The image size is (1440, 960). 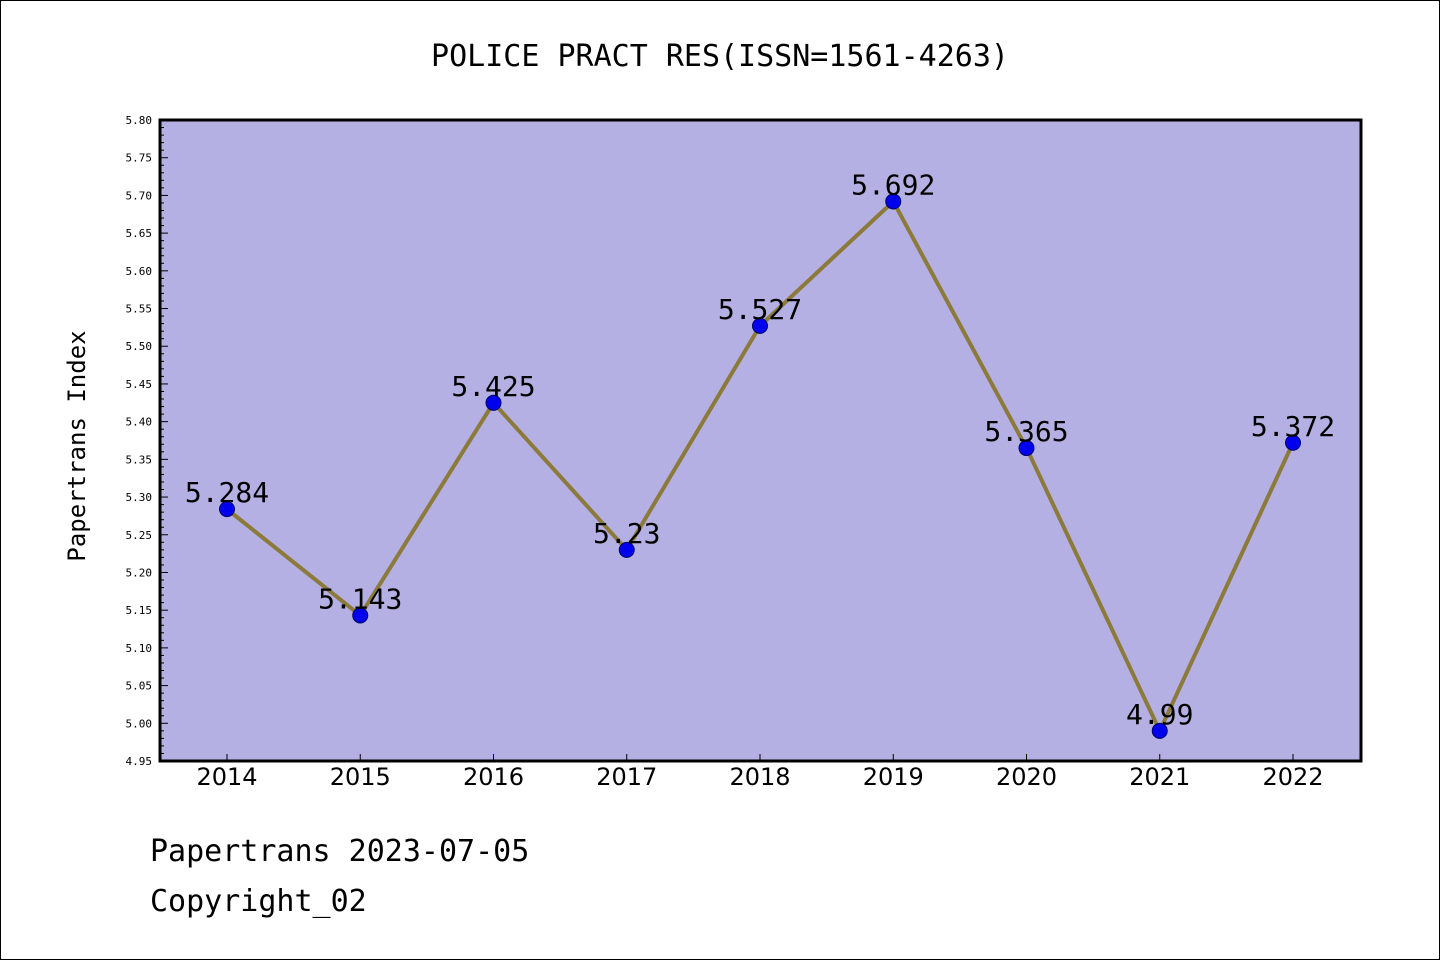 What do you see at coordinates (139, 195) in the screenshot?
I see `y-tick-label: 5.70` at bounding box center [139, 195].